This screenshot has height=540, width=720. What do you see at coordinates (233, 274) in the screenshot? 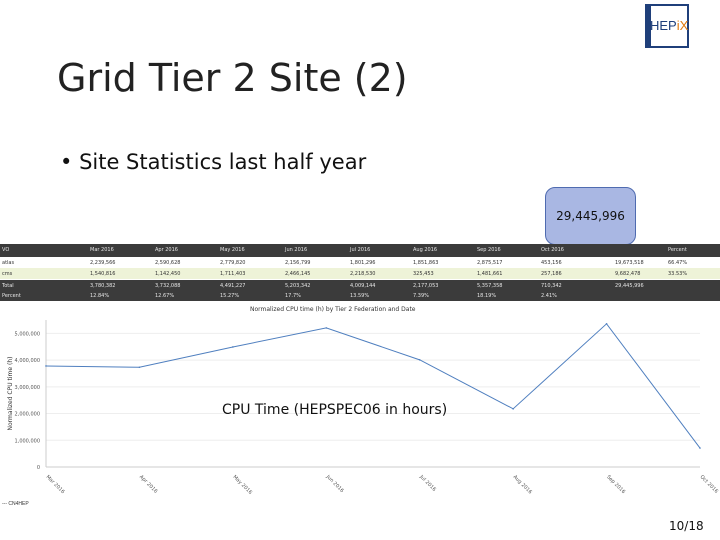
I see `cms-cell: 1,711,403` at bounding box center [233, 274].